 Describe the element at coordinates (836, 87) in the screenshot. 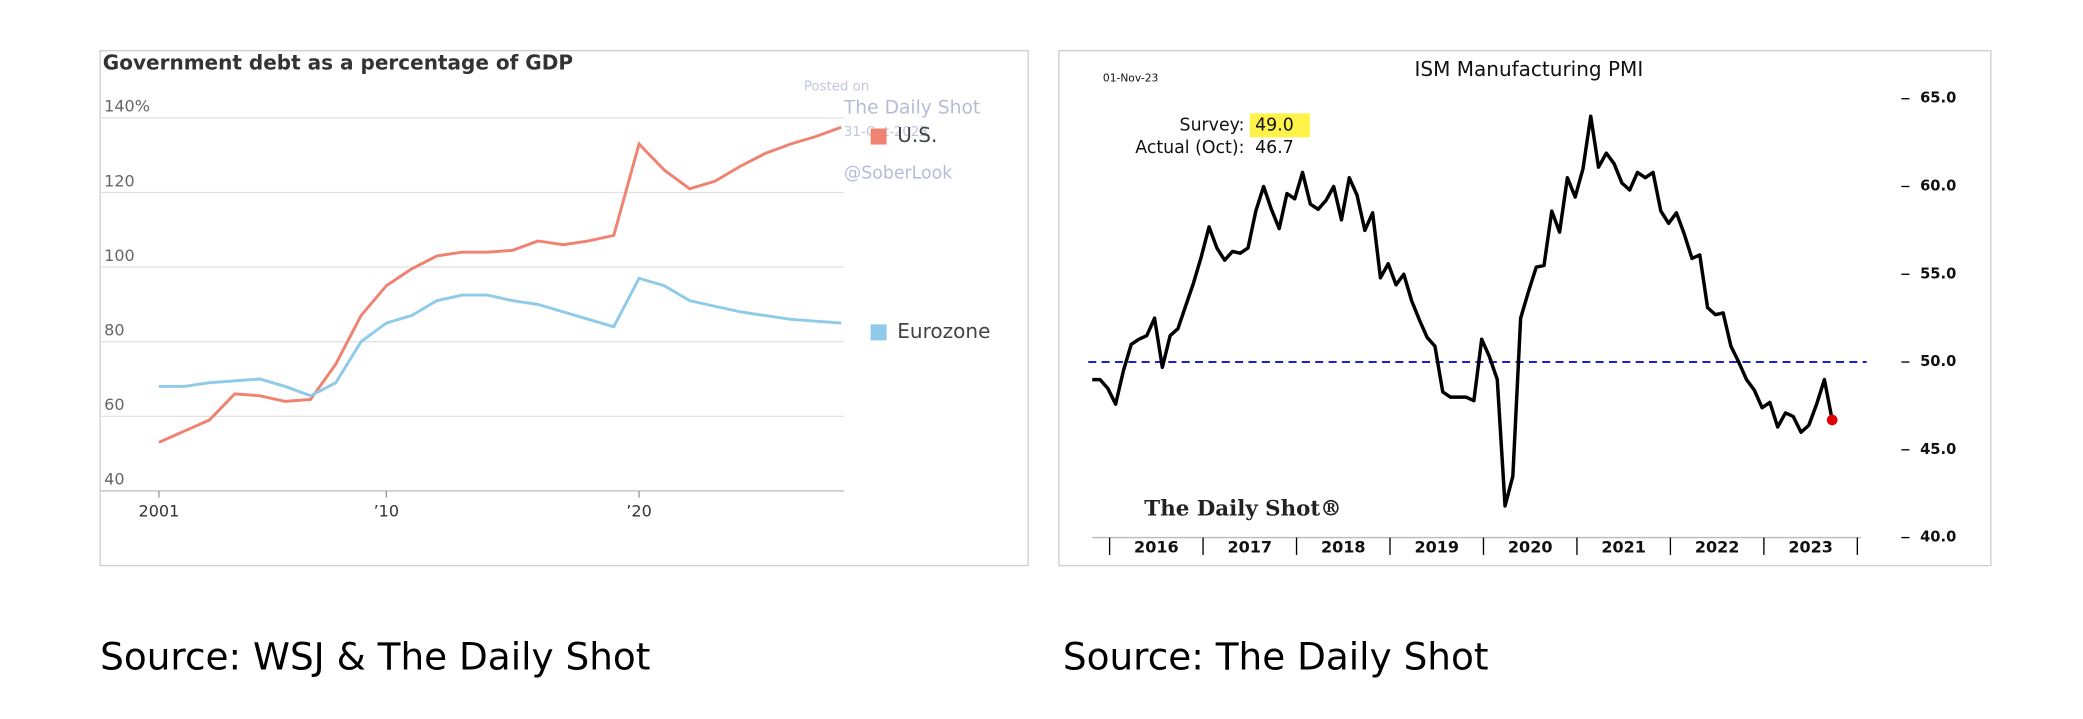

I see `watermark: Posted on` at that location.